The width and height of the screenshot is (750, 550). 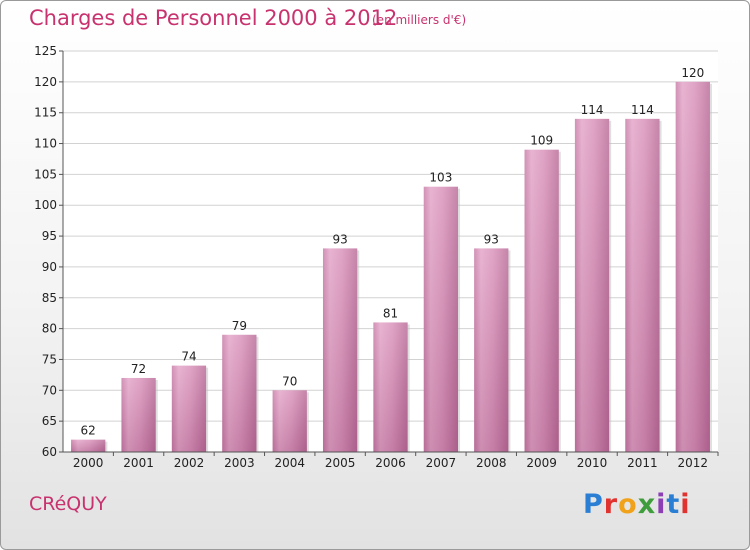 What do you see at coordinates (68, 504) in the screenshot?
I see `commune-name: CRéQUY` at bounding box center [68, 504].